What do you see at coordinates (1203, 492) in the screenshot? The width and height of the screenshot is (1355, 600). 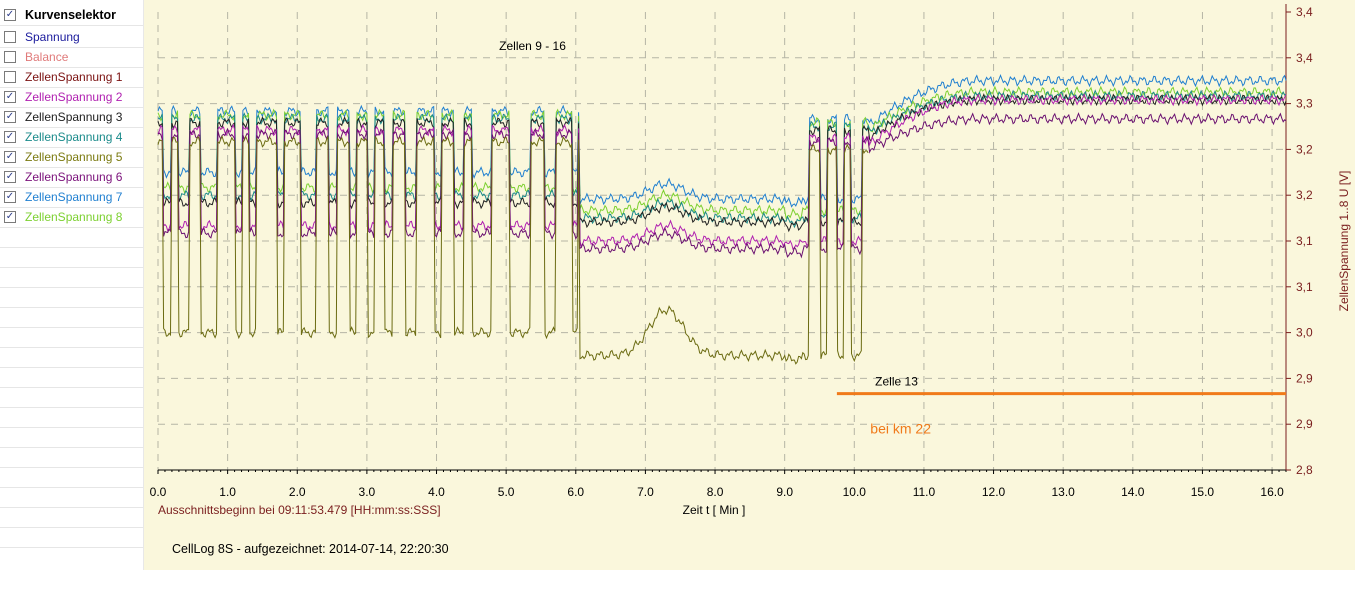 I see `x-tick-label: 15.0` at bounding box center [1203, 492].